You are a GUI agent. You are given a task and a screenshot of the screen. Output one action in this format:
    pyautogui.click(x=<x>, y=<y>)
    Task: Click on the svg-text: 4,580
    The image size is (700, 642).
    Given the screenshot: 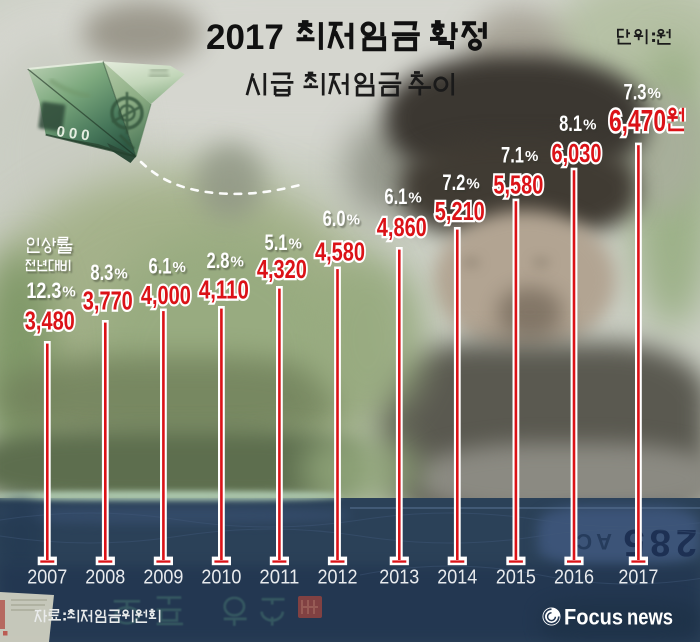 What is the action you would take?
    pyautogui.click(x=340, y=252)
    